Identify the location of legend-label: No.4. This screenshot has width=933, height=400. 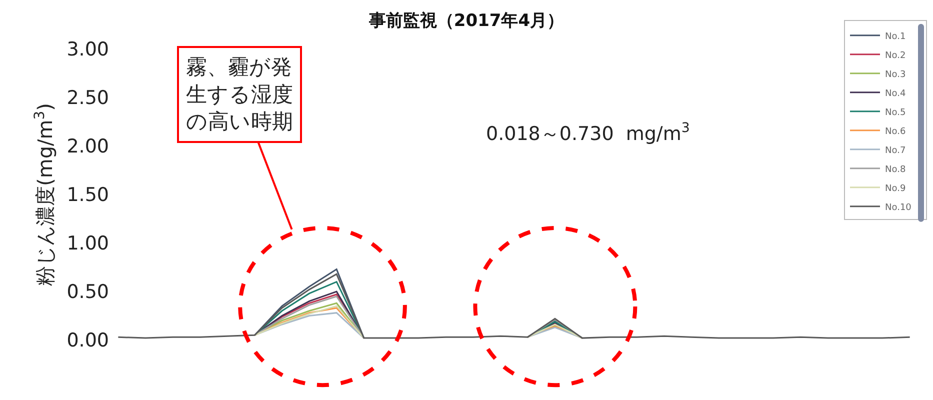
(895, 93).